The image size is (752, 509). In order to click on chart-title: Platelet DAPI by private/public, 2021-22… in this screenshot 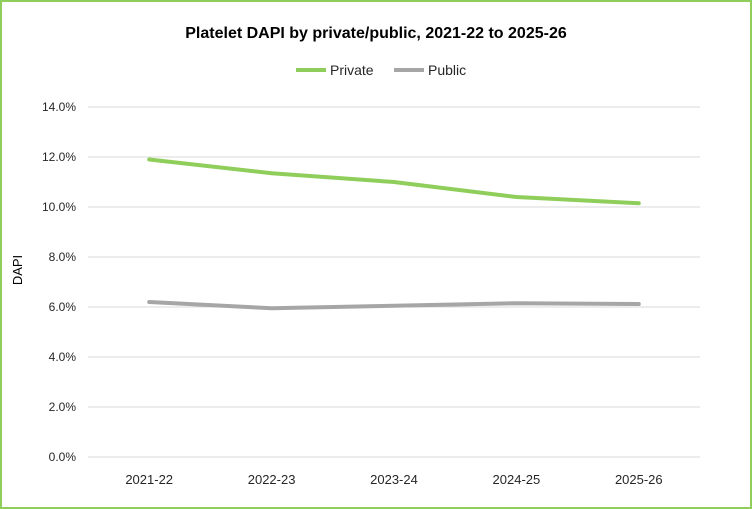, I will do `click(376, 33)`.